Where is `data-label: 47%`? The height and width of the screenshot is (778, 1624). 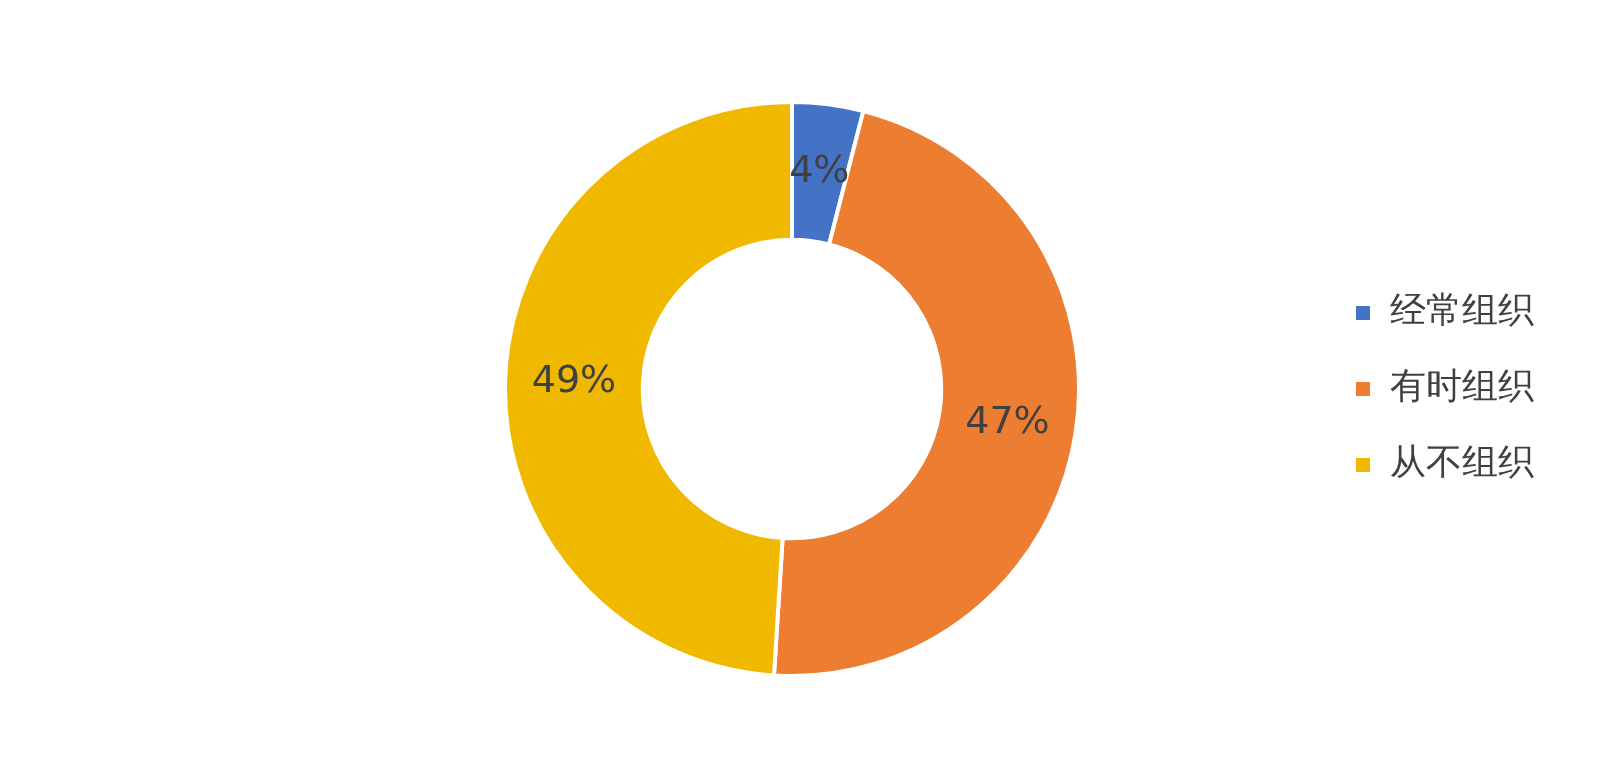
data-label: 47% is located at coordinates (1007, 420).